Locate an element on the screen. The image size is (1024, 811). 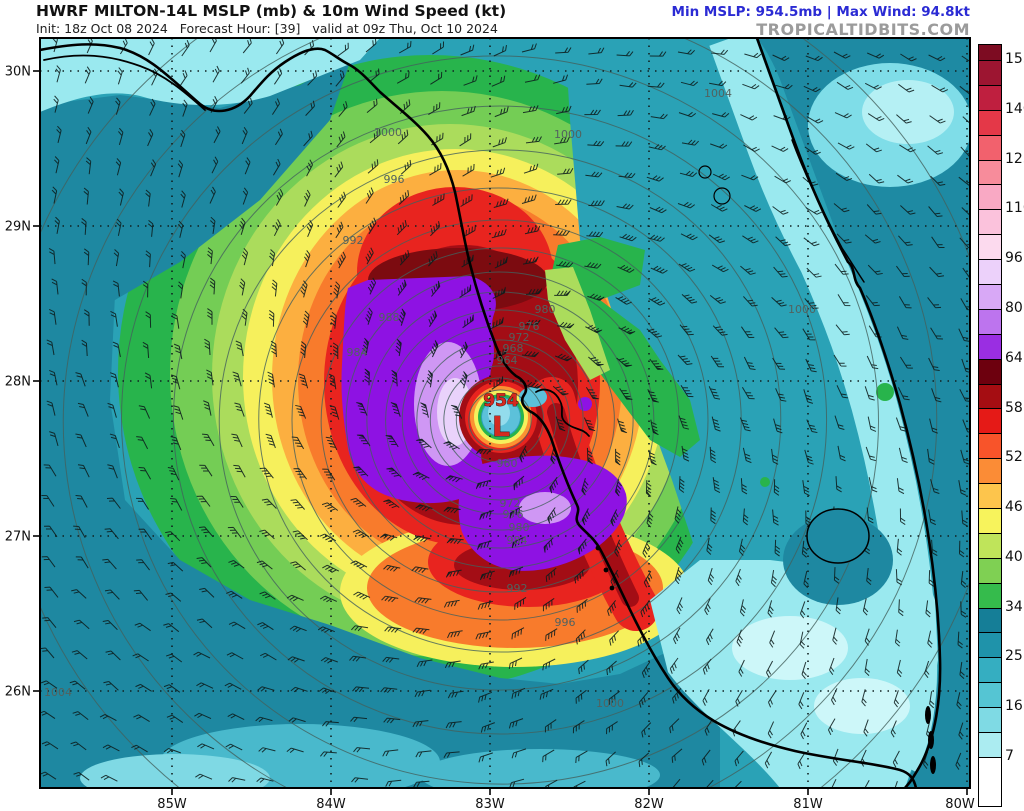
colorbar-tick-label: 125 is located at coordinates (1014, 158).